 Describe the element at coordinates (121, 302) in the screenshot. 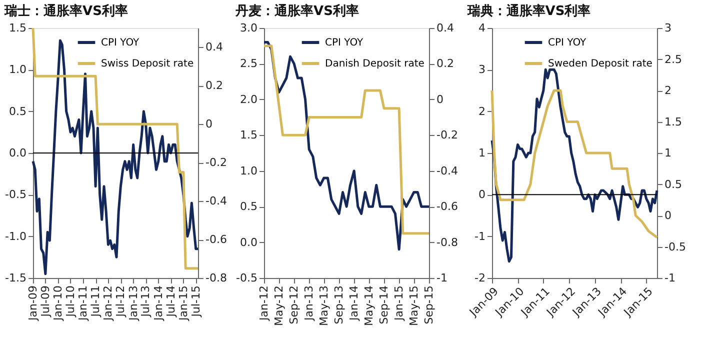

I see `x-tick-label: Jul-12` at that location.